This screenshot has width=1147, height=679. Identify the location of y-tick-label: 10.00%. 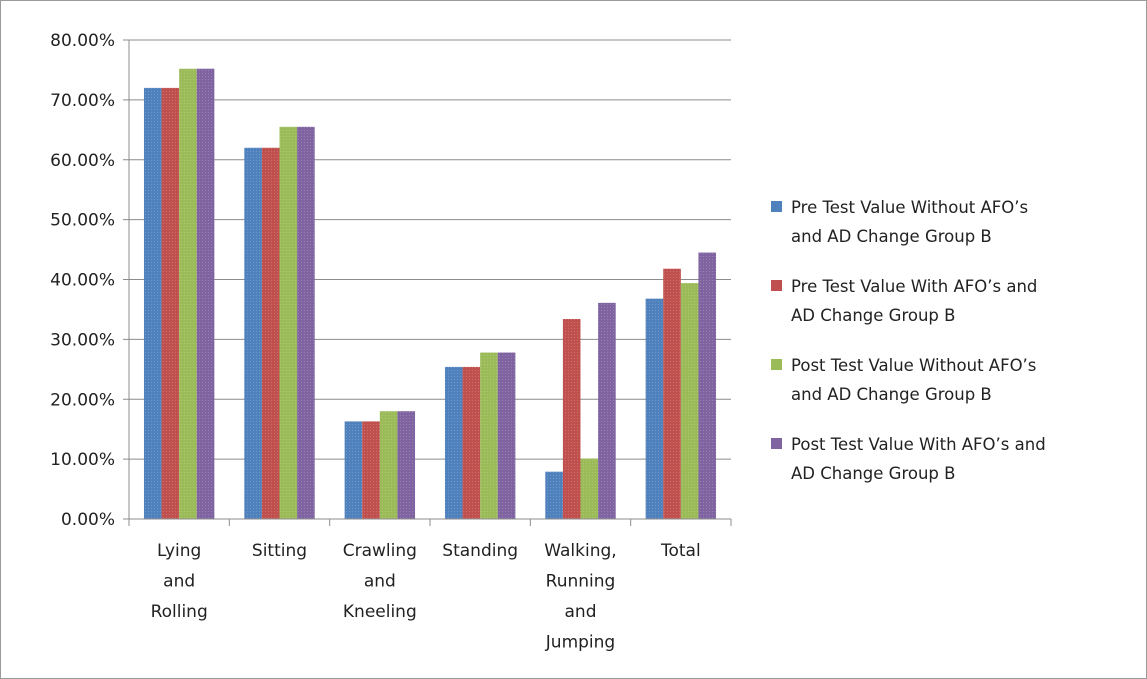
(82, 460).